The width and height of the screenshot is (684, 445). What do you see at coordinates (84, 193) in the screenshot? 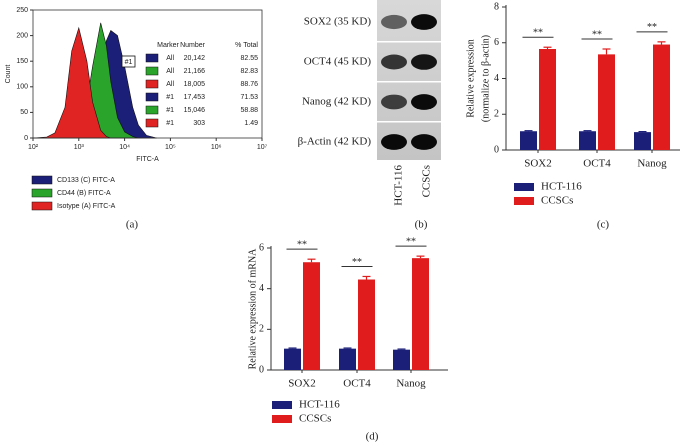
I see `legend-label: CD44 (B) FITC-A` at bounding box center [84, 193].